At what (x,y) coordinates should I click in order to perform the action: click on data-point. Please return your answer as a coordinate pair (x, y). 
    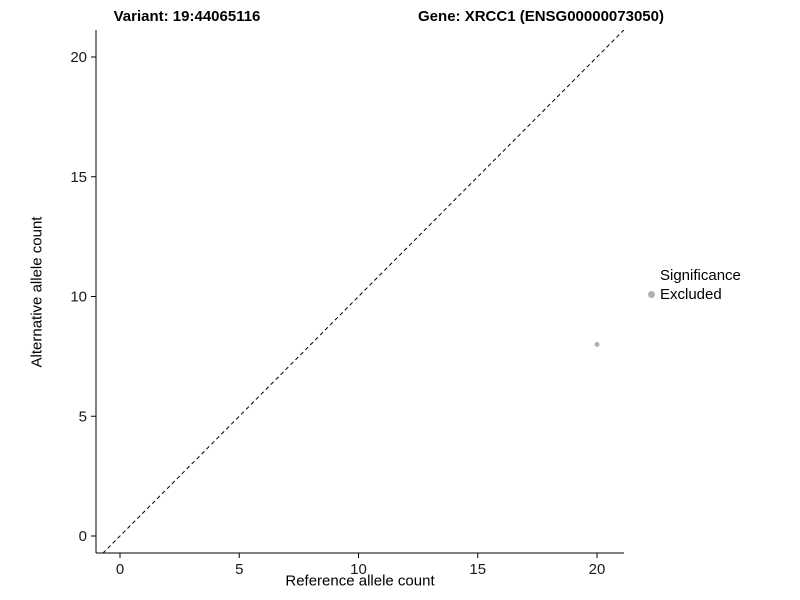
    Looking at the image, I should click on (597, 344).